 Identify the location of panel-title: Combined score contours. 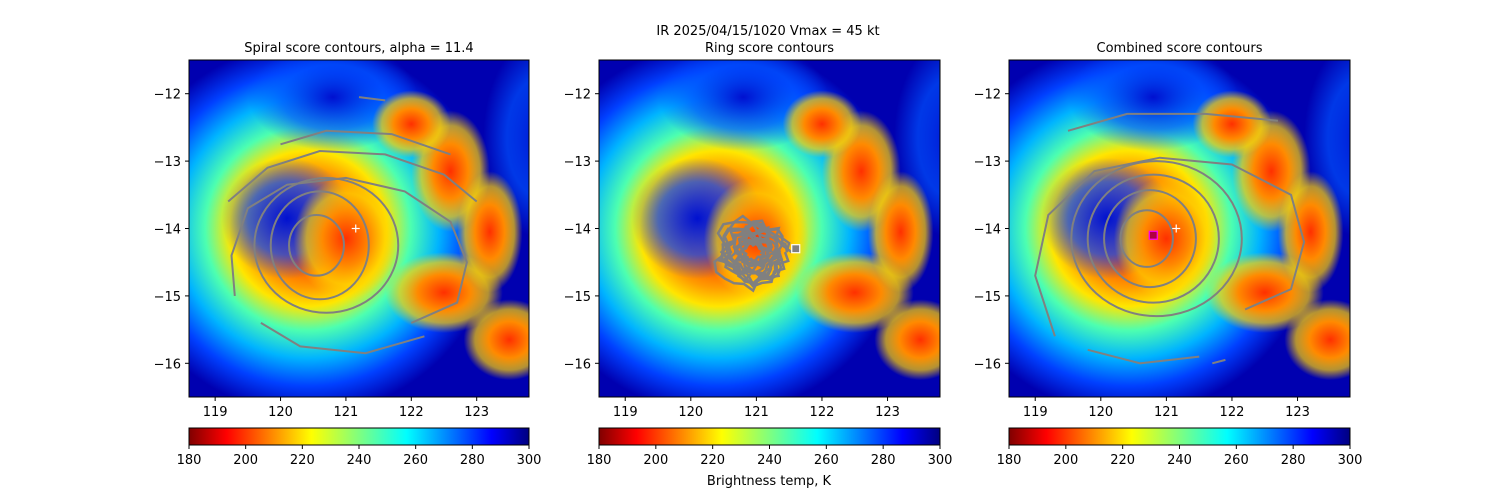
(1180, 48).